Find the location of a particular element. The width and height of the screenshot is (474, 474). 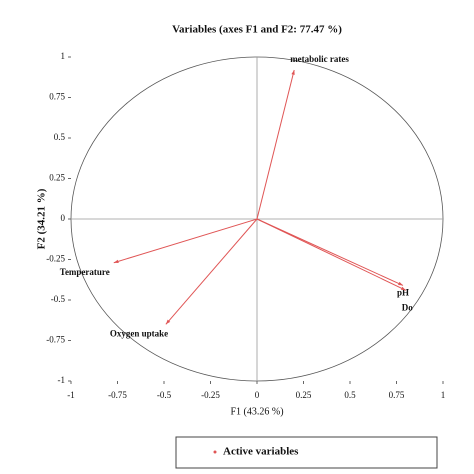

y-tick-label: 0.5 is located at coordinates (60, 137).